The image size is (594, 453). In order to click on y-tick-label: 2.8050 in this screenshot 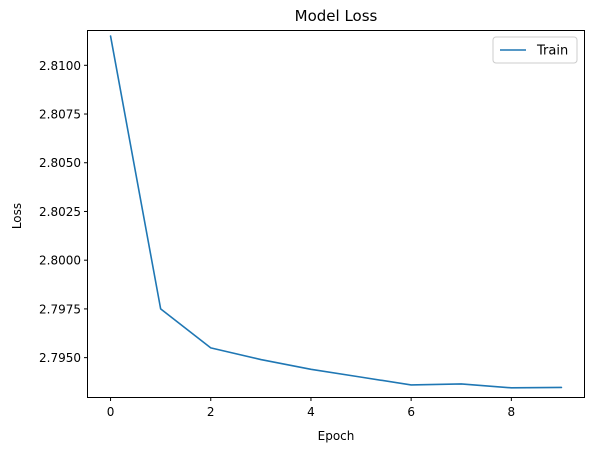, I will do `click(60, 163)`.